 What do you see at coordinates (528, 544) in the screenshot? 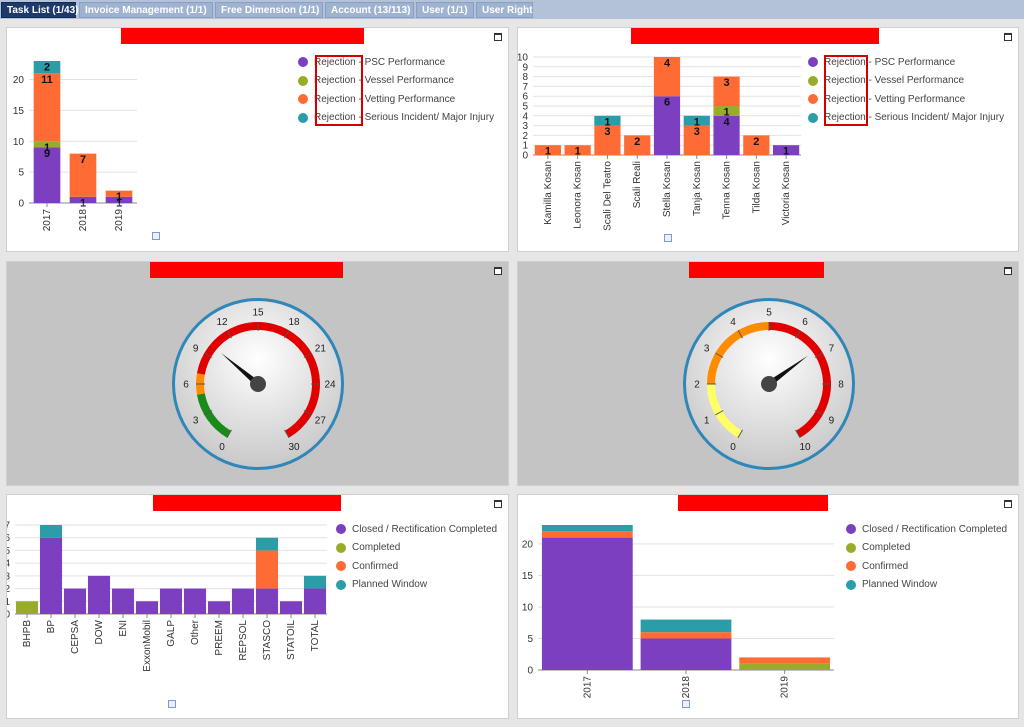
I see `y-tick-label: 20` at bounding box center [528, 544].